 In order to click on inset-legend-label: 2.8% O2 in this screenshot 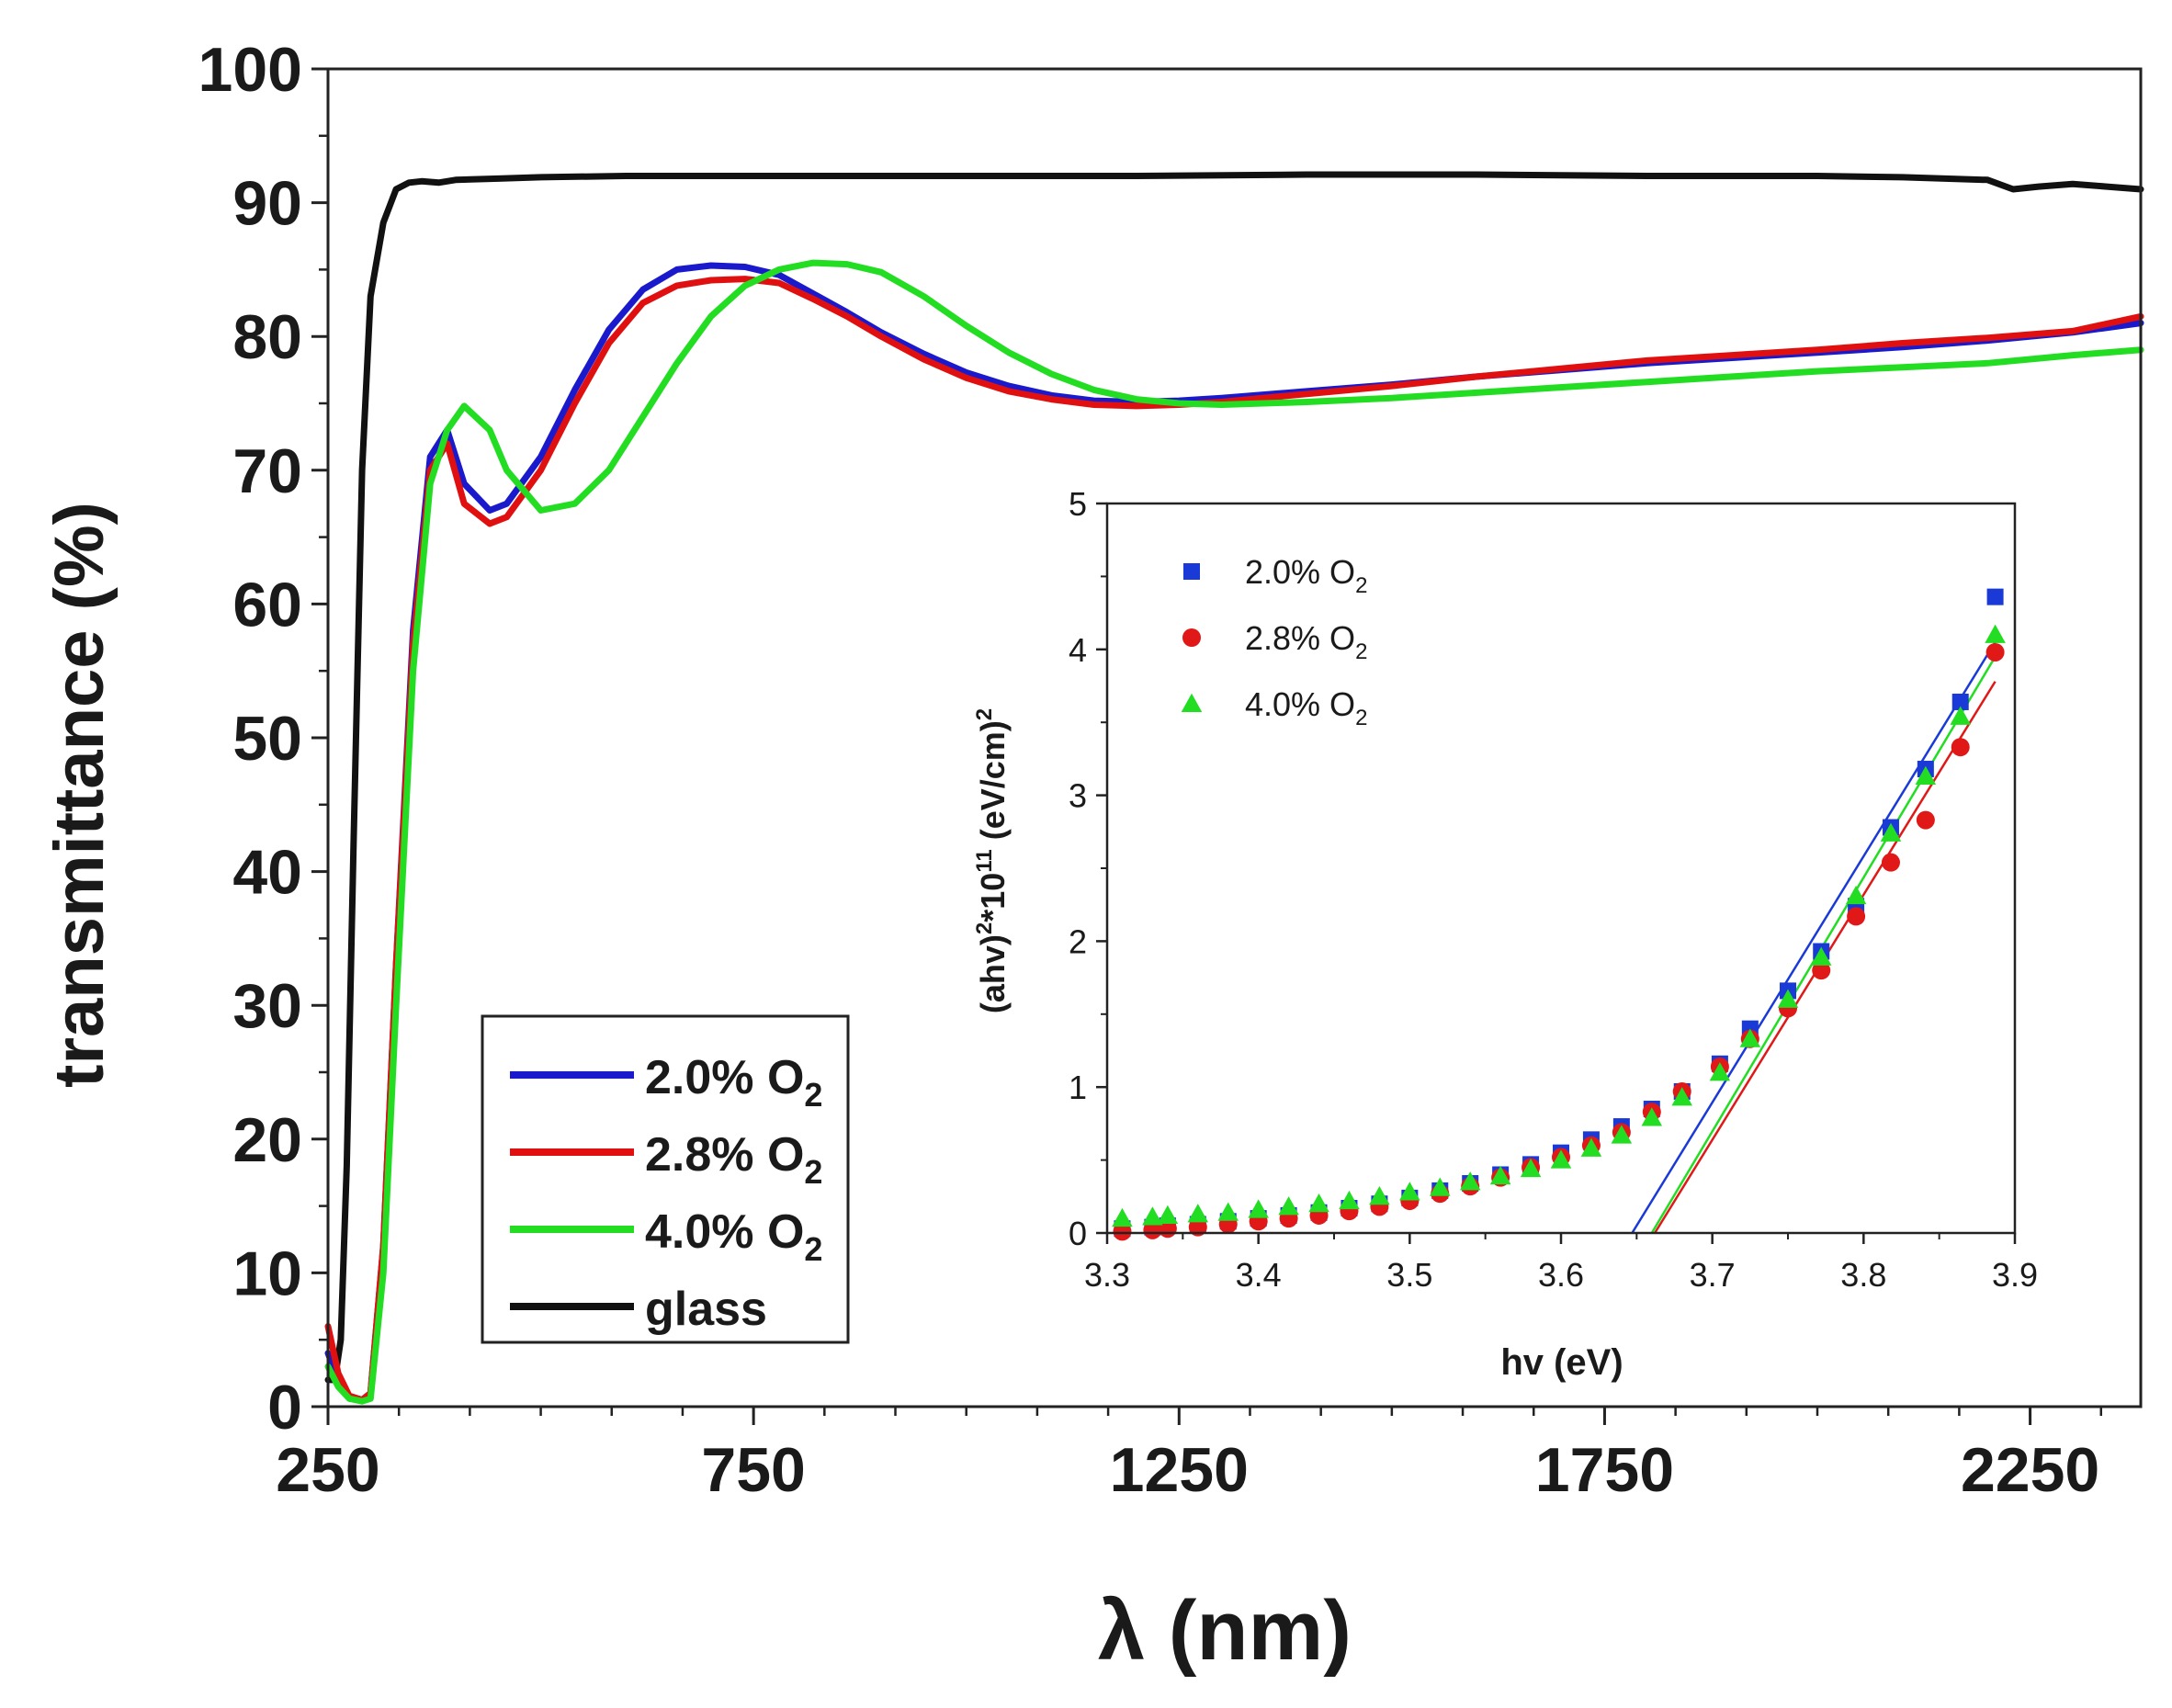, I will do `click(1306, 642)`.